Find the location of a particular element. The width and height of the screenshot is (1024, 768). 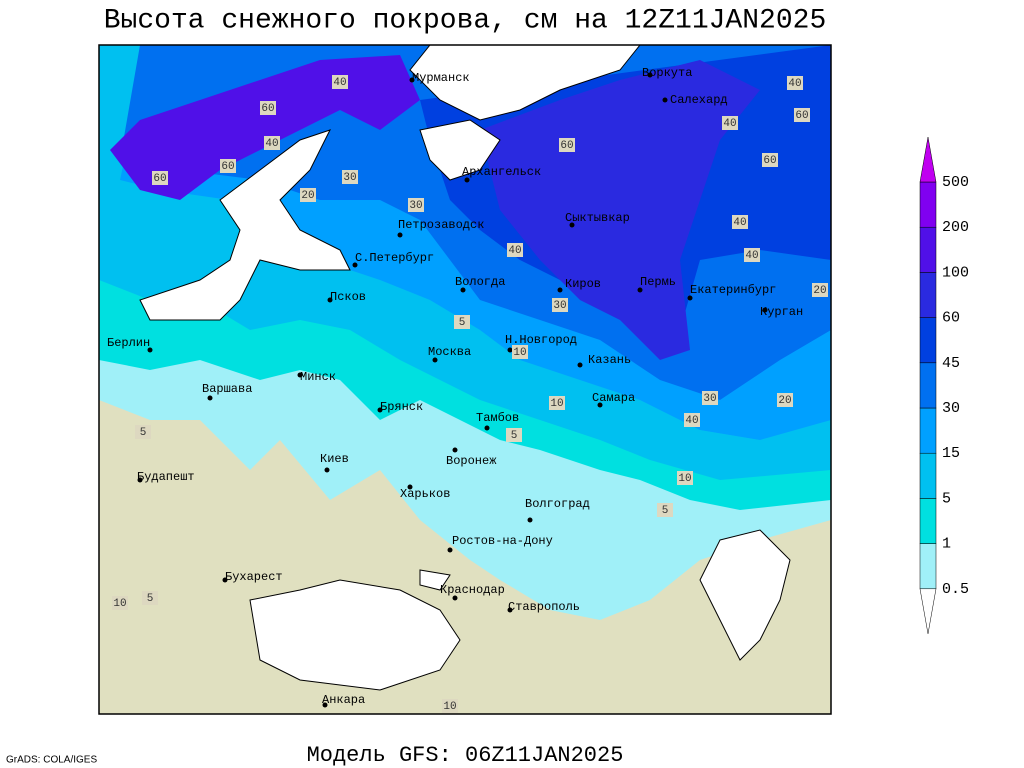

city-label: Петрозаводск is located at coordinates (441, 225).